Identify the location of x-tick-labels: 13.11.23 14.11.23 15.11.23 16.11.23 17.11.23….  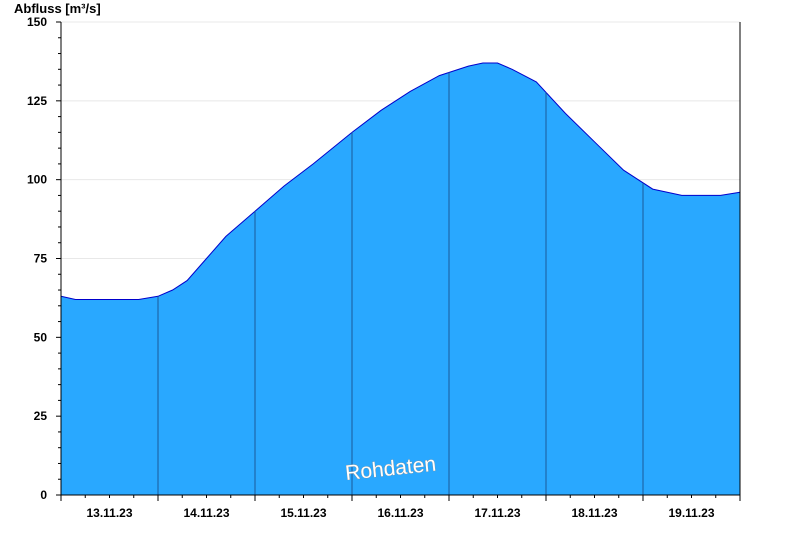
(400, 513).